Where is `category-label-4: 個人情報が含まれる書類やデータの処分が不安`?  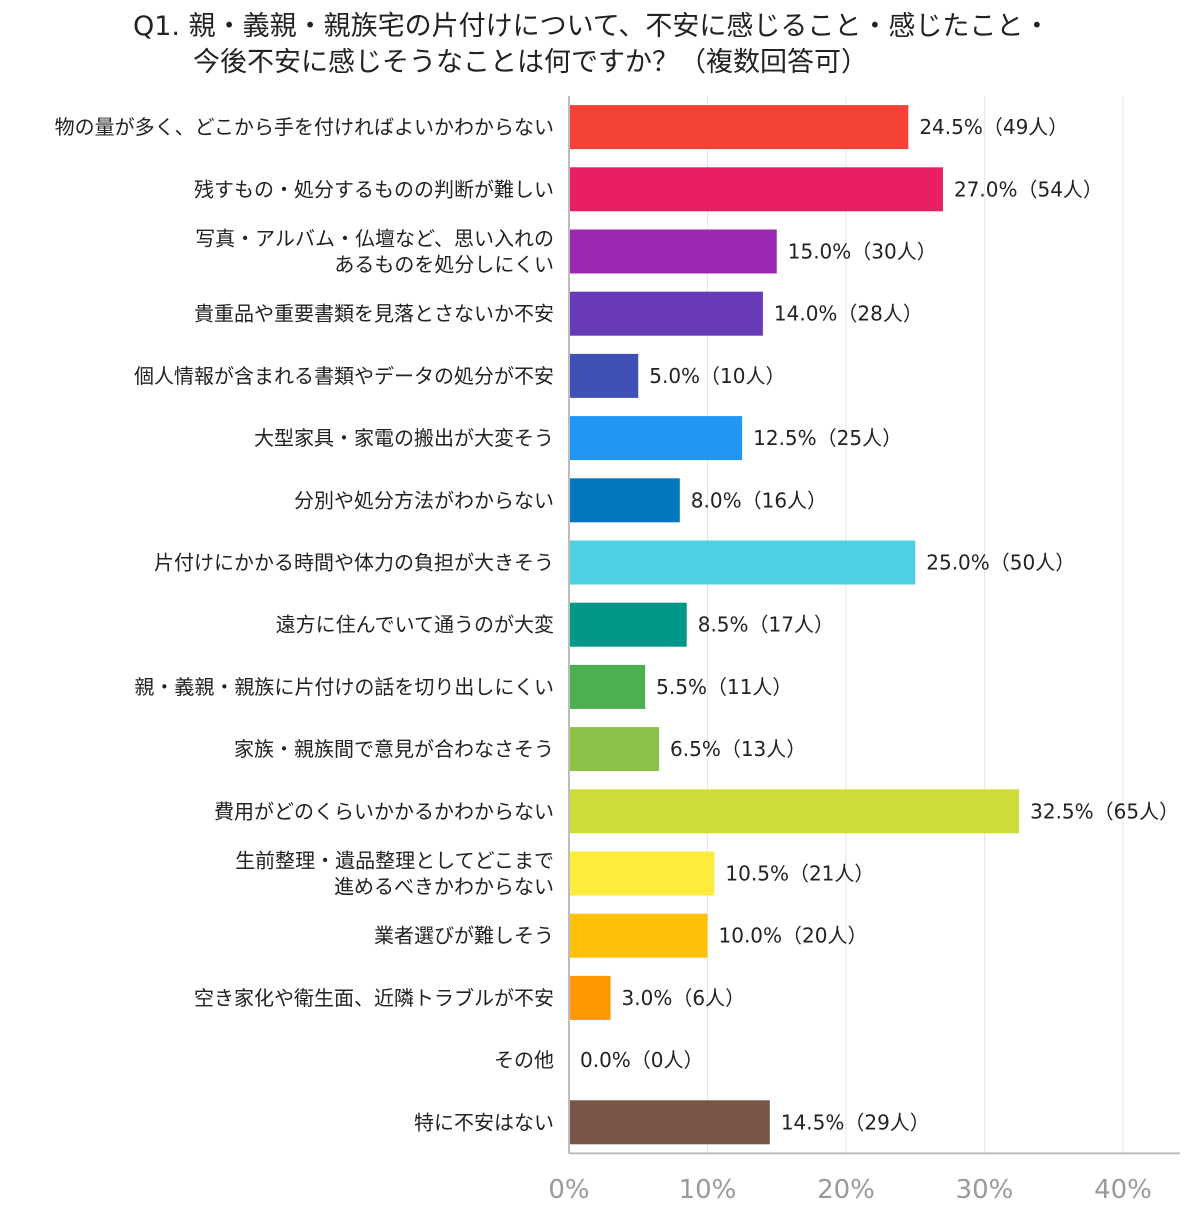
category-label-4: 個人情報が含まれる書類やデータの処分が不安 is located at coordinates (344, 376).